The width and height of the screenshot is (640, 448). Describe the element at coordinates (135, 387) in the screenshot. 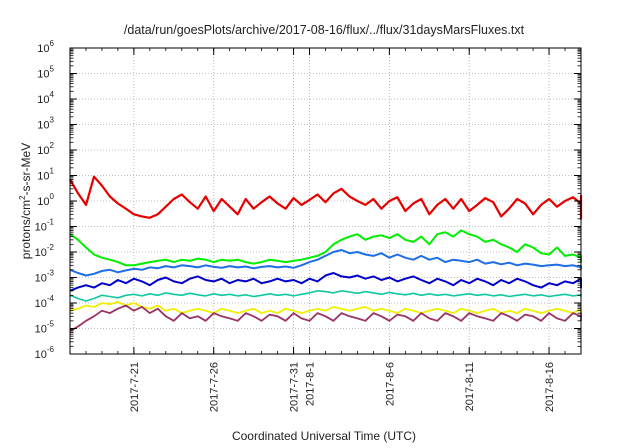

I see `x-tick-label: 2017-7-21` at that location.